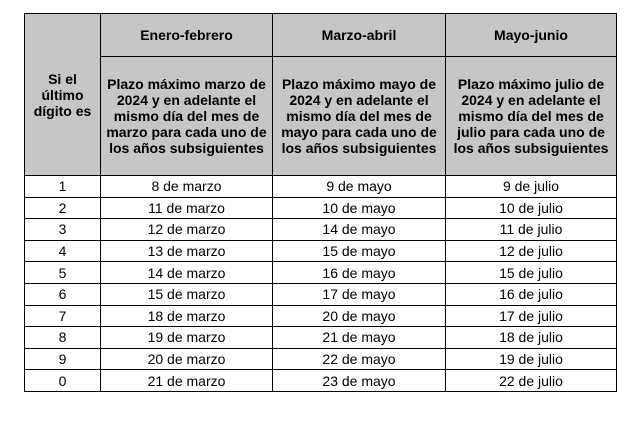 The height and width of the screenshot is (422, 627). What do you see at coordinates (359, 316) in the screenshot?
I see `date-cell: 20 de mayo` at bounding box center [359, 316].